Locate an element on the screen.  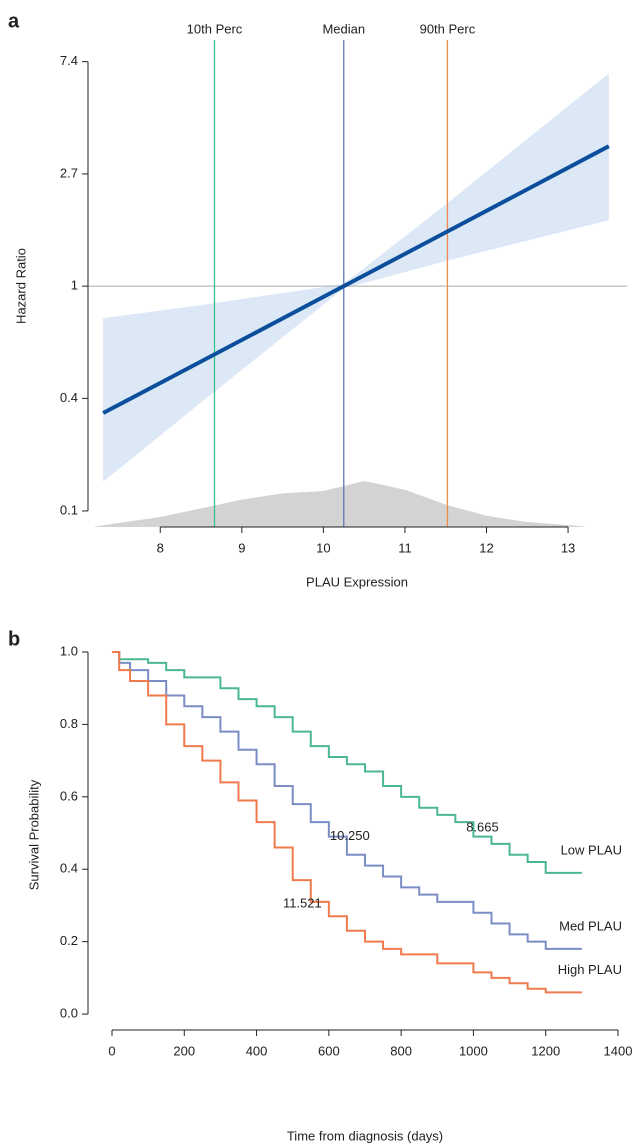
y-tick-label: 2.7 is located at coordinates (69, 172).